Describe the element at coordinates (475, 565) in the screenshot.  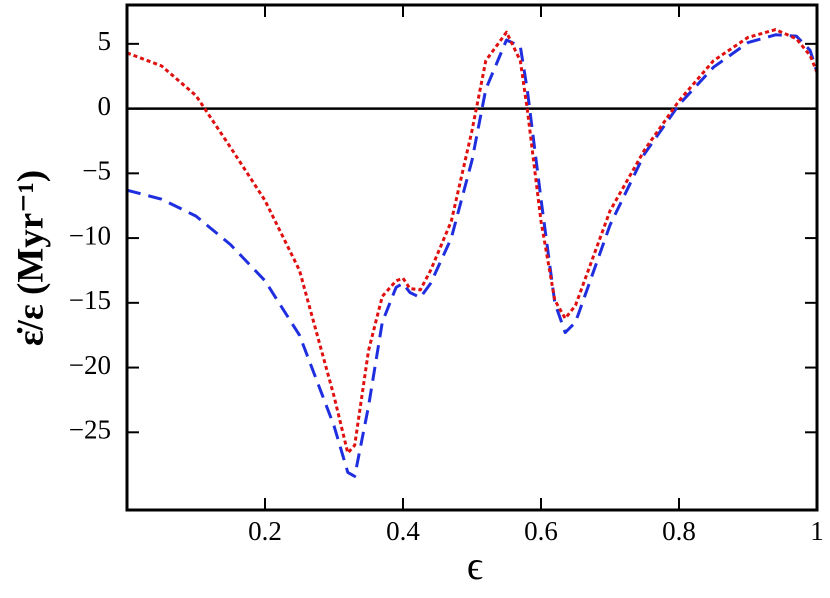
I see `x-axis-label: ϵ` at that location.